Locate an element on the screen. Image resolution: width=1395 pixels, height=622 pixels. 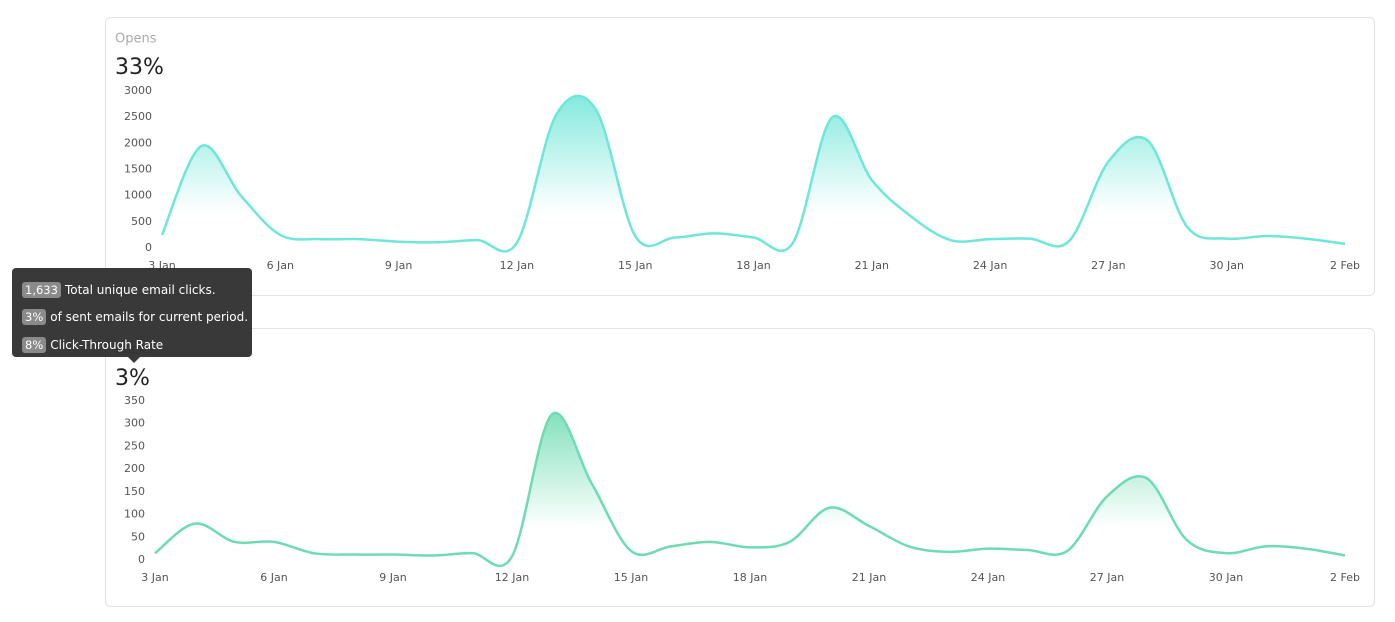
y-tick-label: 300 is located at coordinates (134, 423).